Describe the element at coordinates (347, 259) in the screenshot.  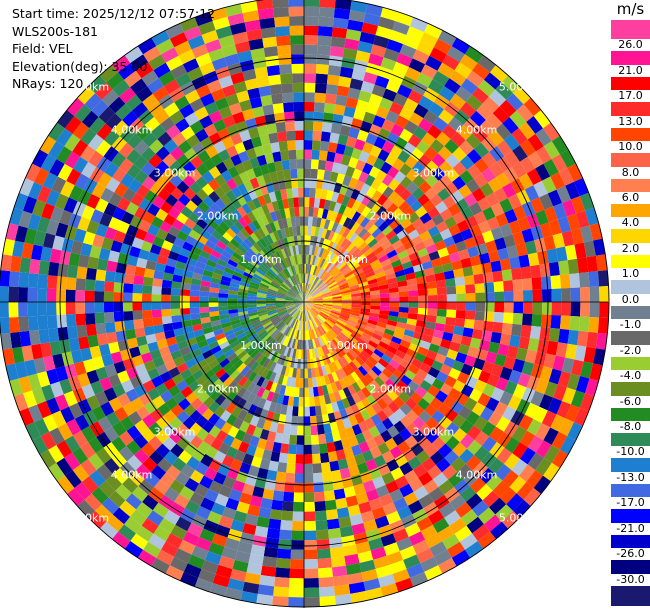
I see `range-ring-label: 1.00km` at that location.